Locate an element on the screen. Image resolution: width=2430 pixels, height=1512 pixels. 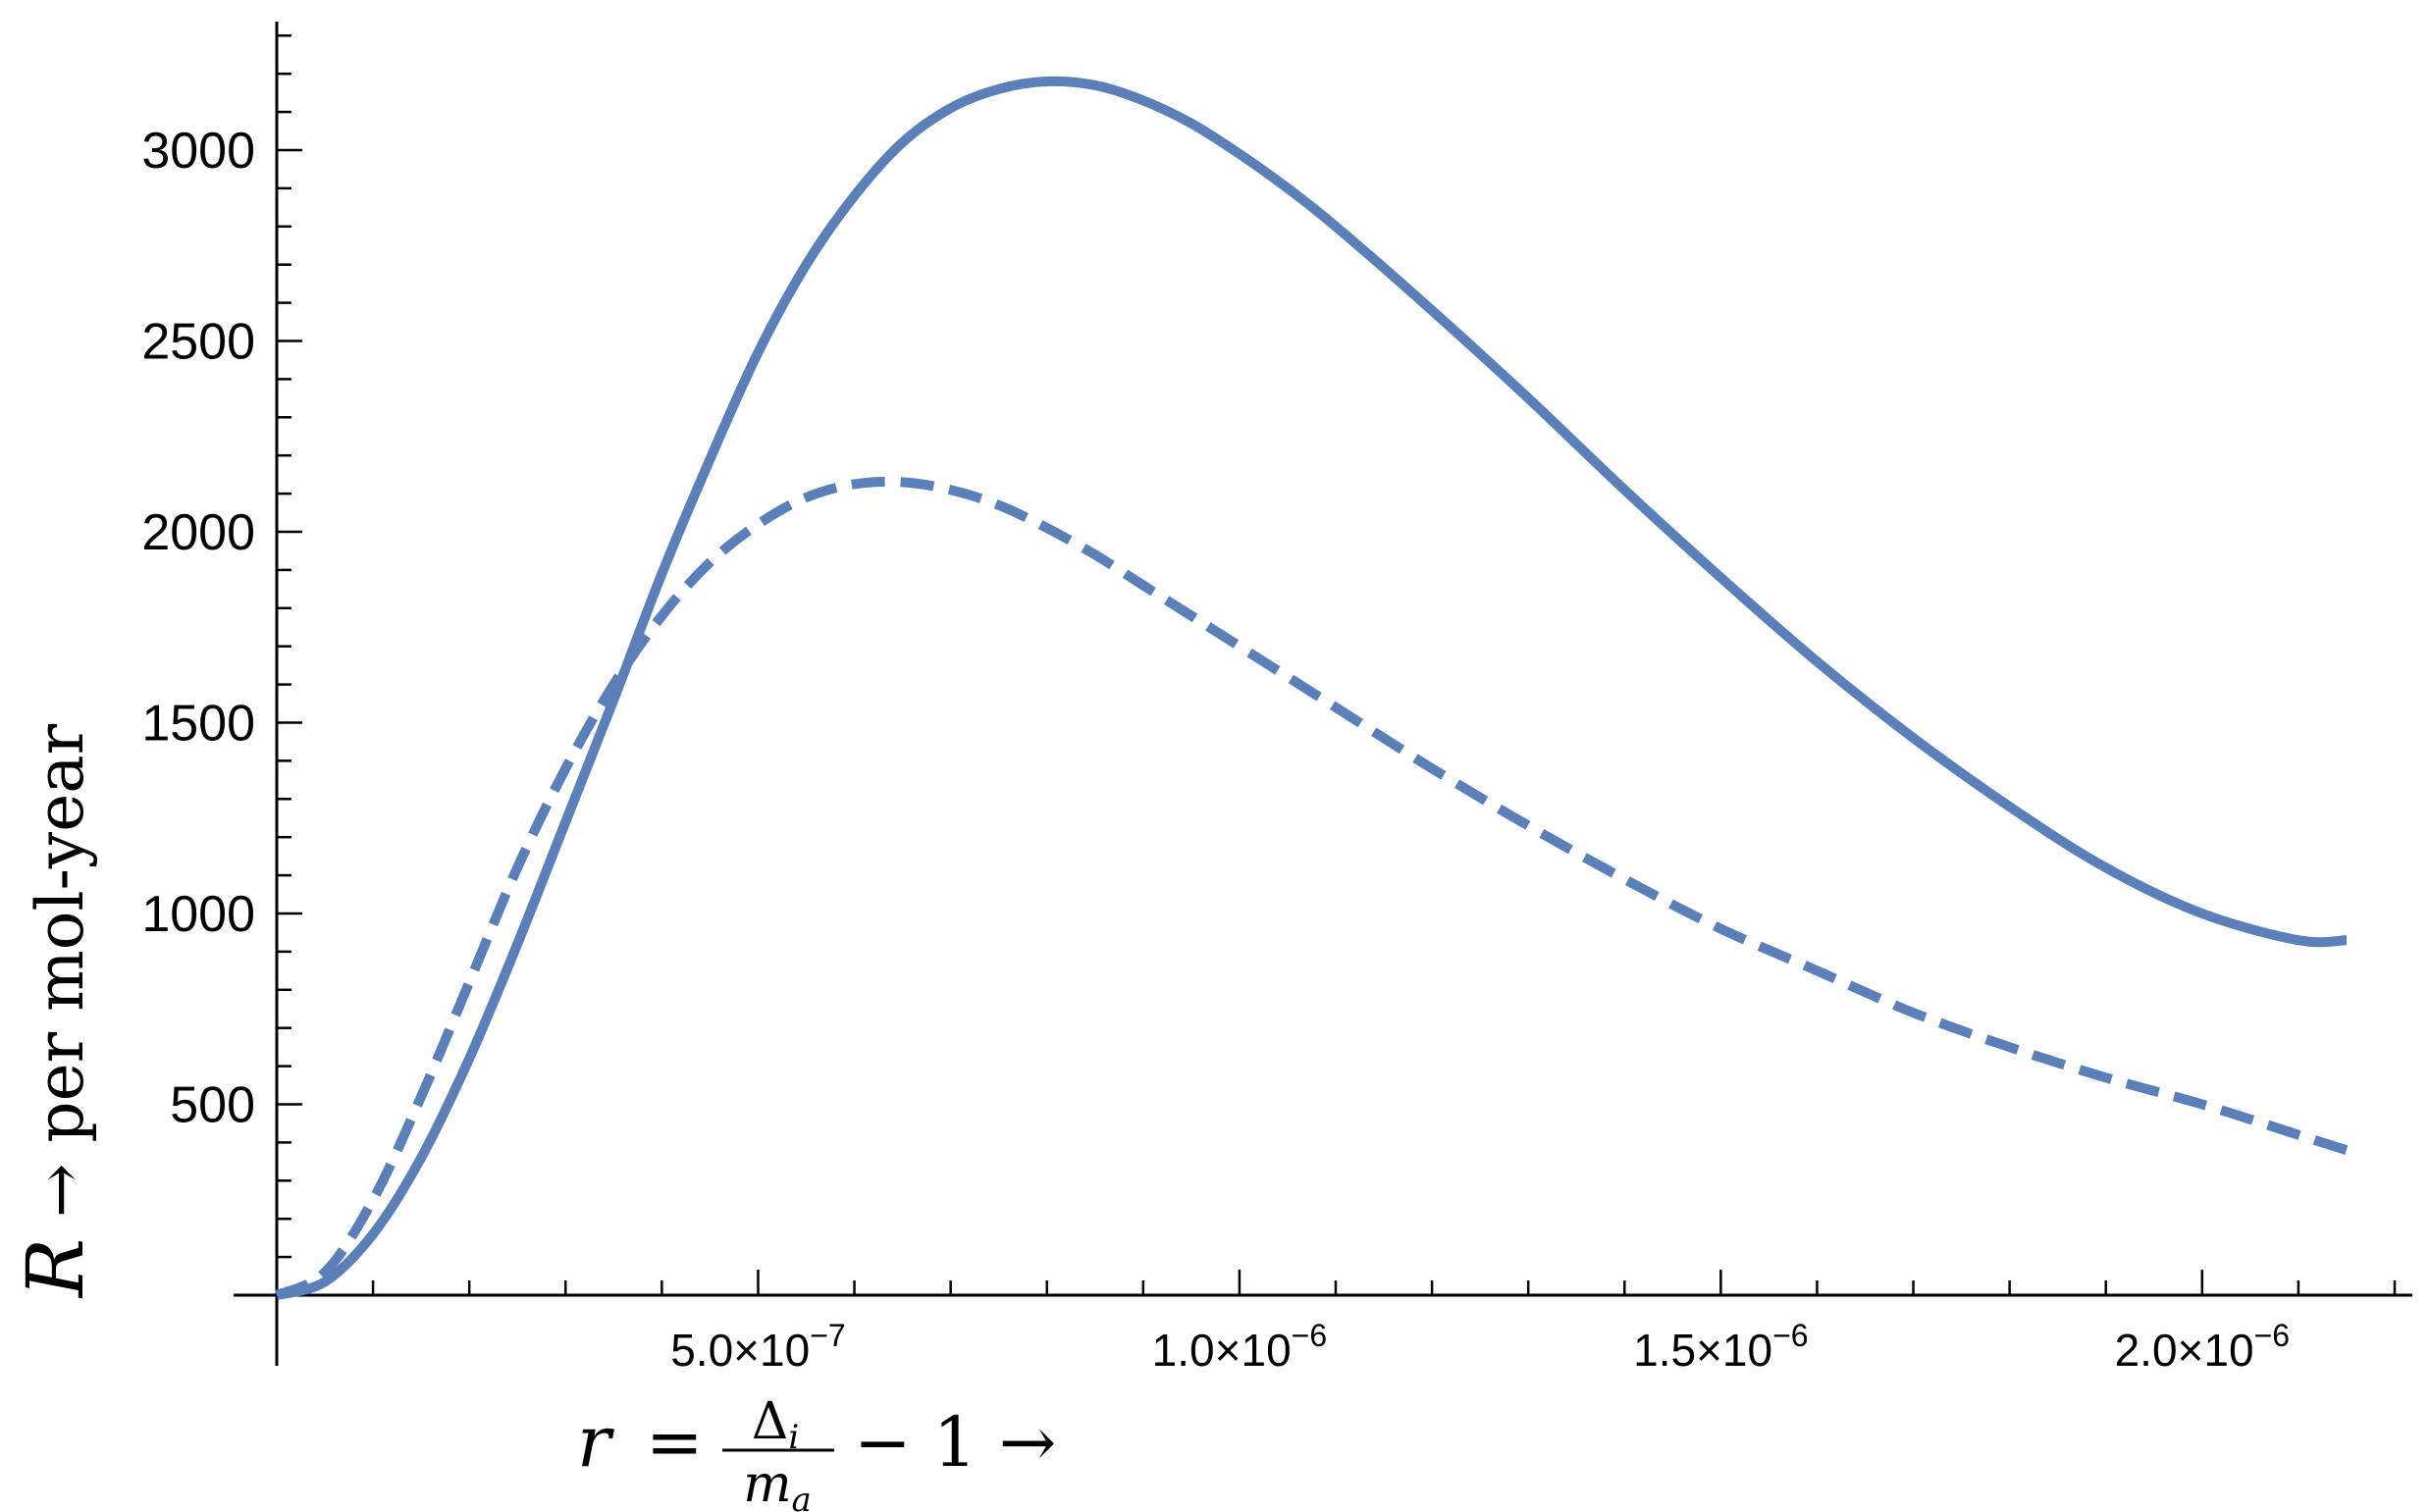
svg-text: Δi is located at coordinates (775, 1425).